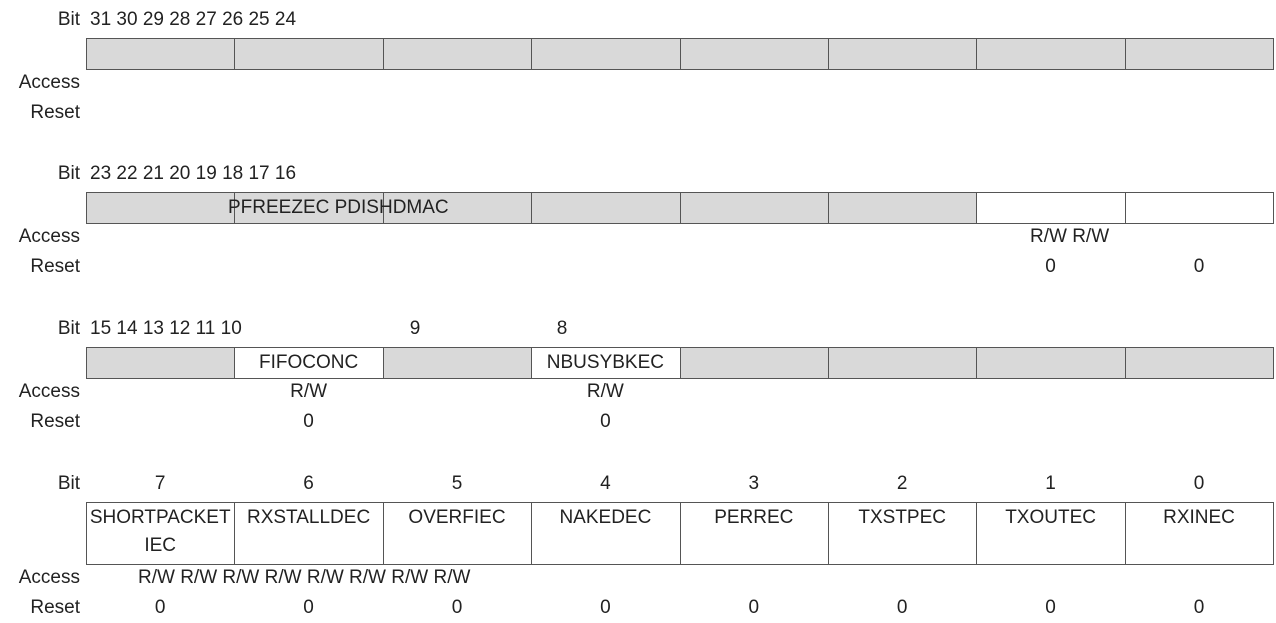  Describe the element at coordinates (605, 483) in the screenshot. I see `bit-number: 4` at that location.